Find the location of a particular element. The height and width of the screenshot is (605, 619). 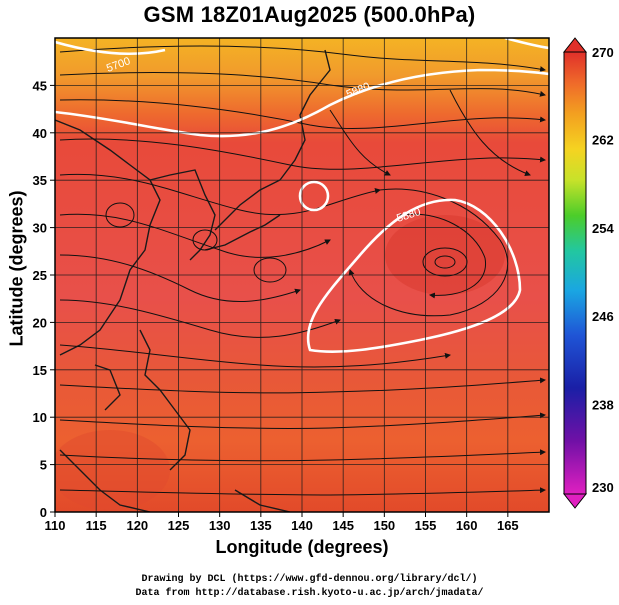

y-axis-label: Latitude (degrees) is located at coordinates (16, 268).